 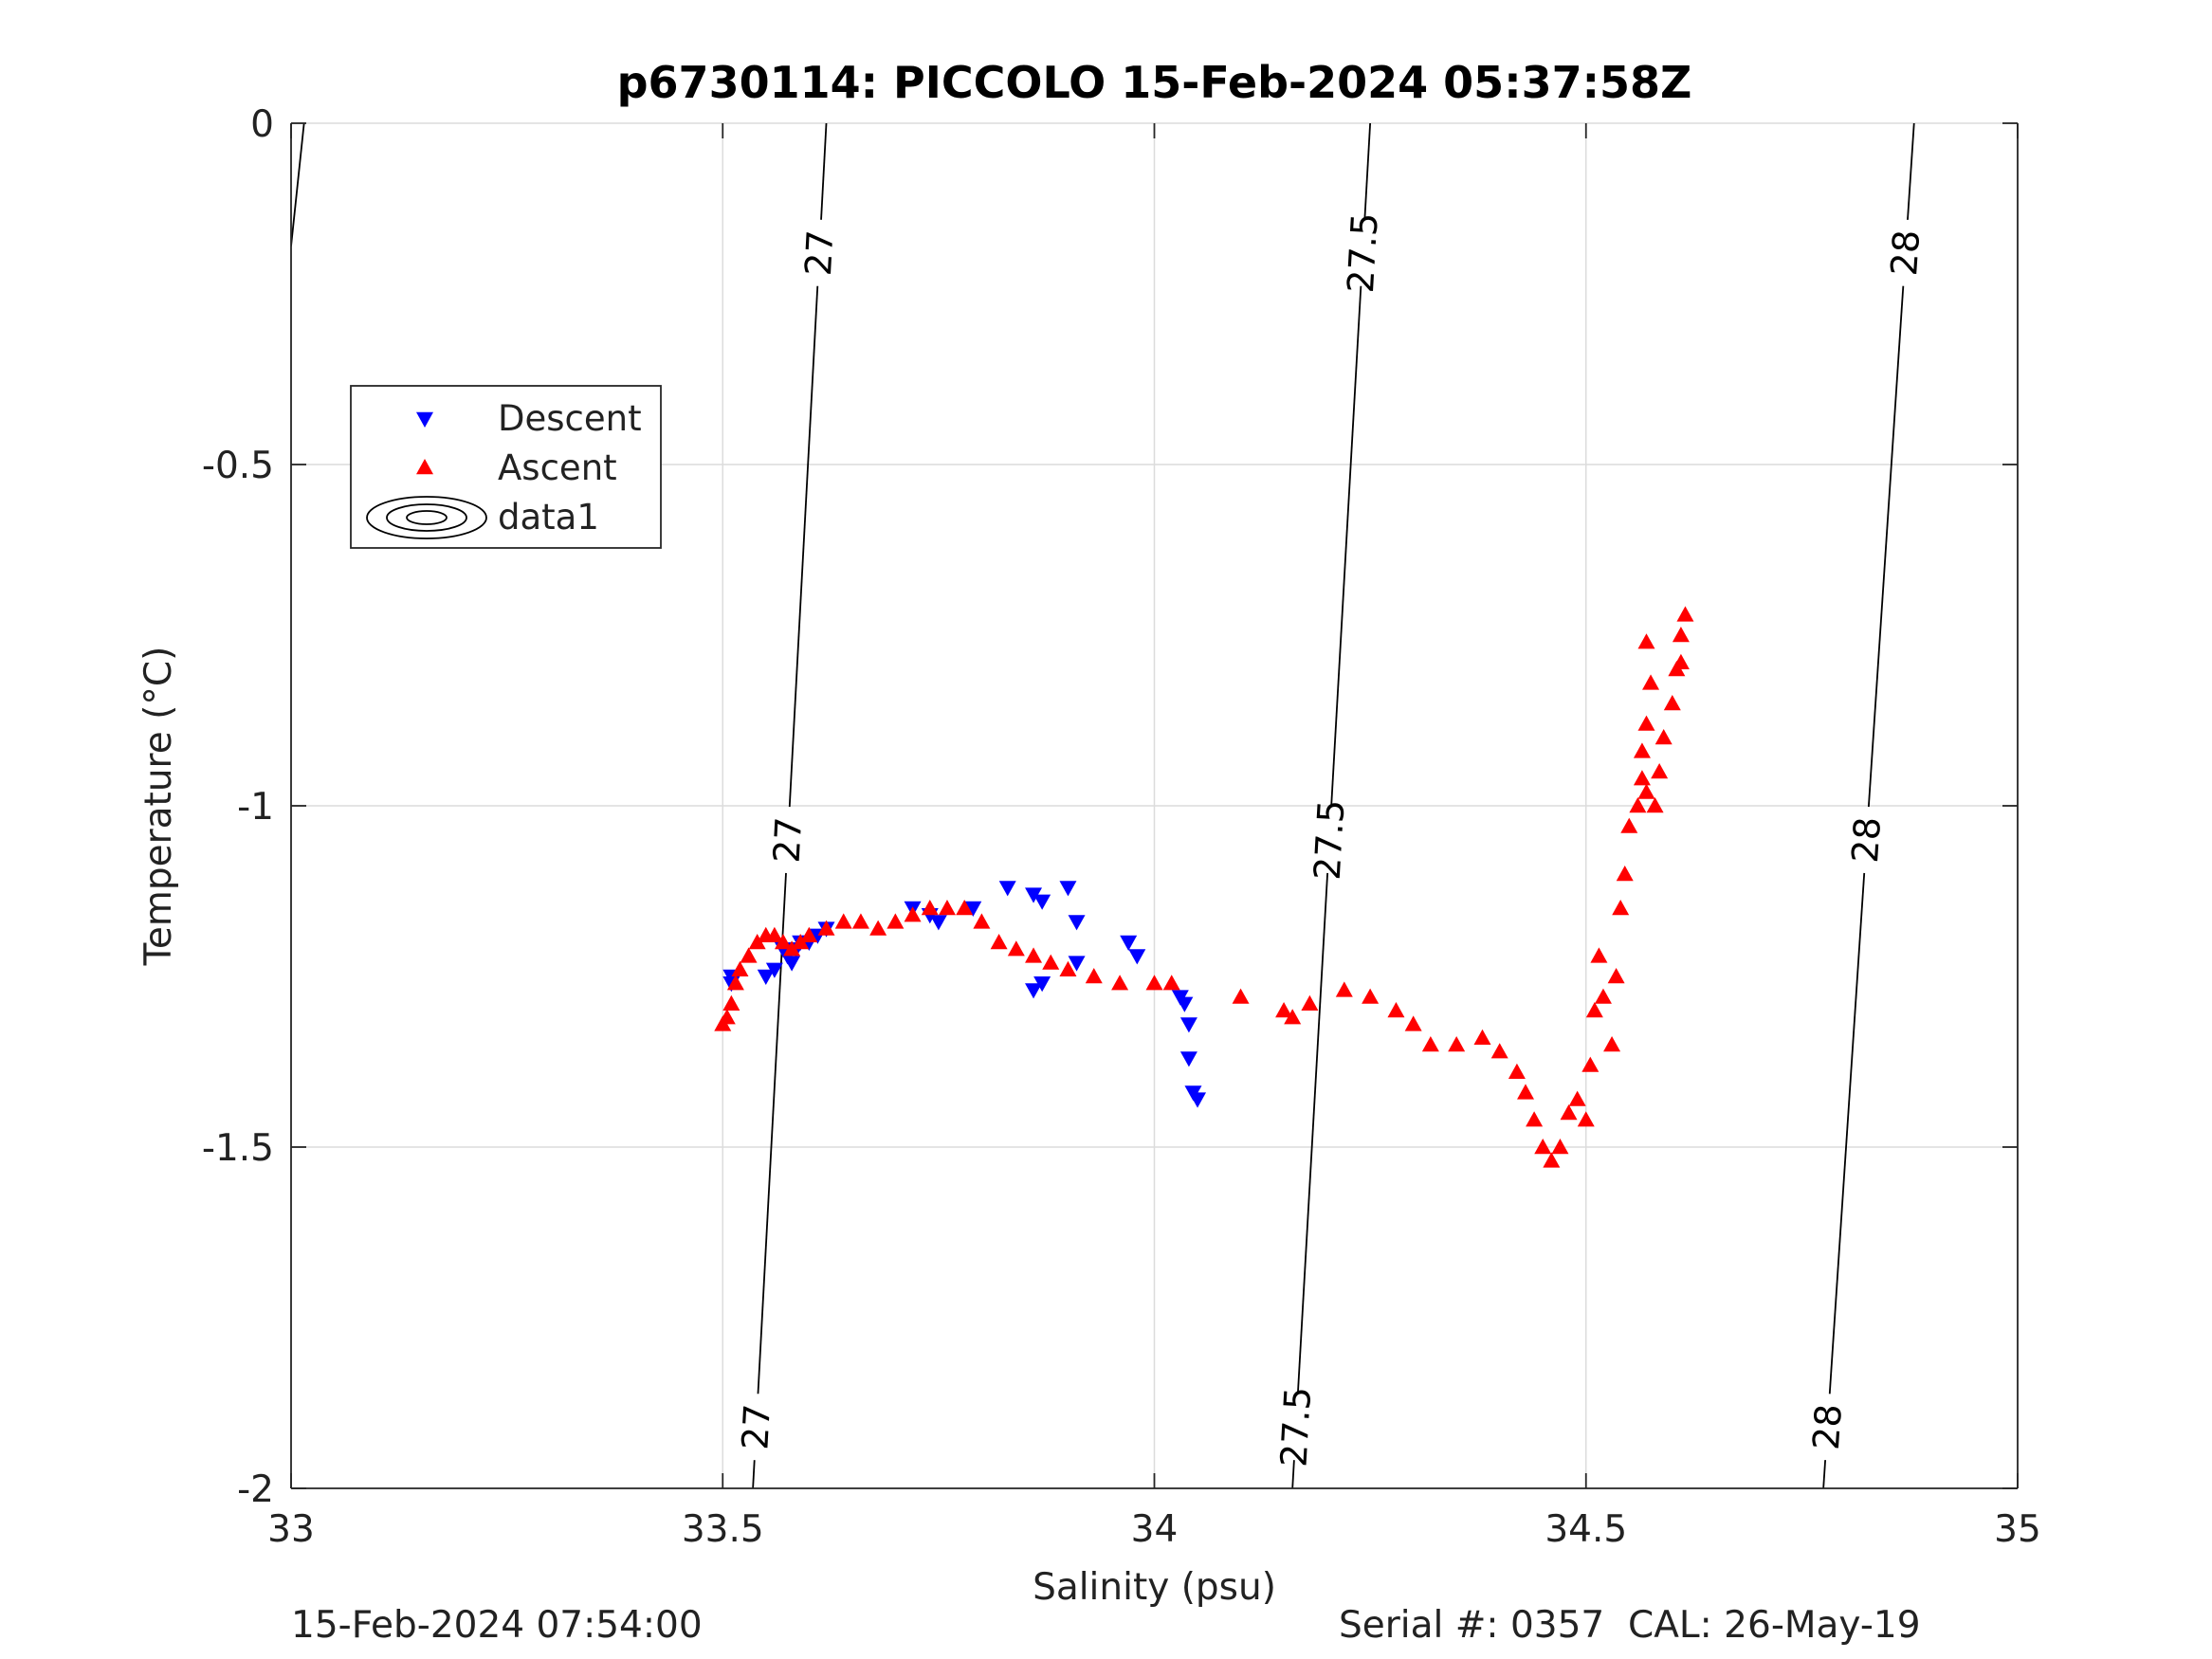 What do you see at coordinates (1154, 1587) in the screenshot?
I see `x-axis-label: Salinity (psu)` at bounding box center [1154, 1587].